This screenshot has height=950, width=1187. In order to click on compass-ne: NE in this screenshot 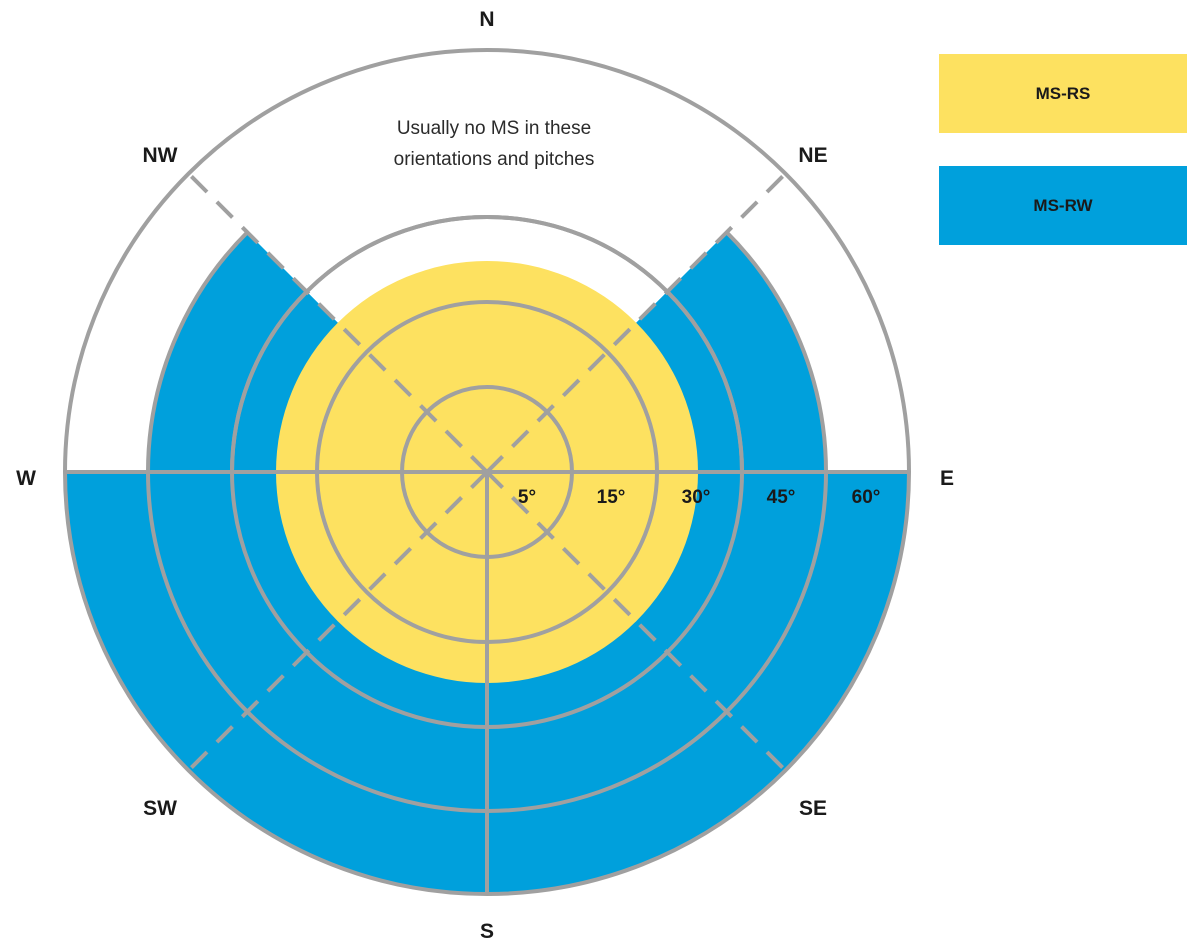, I will do `click(812, 155)`.